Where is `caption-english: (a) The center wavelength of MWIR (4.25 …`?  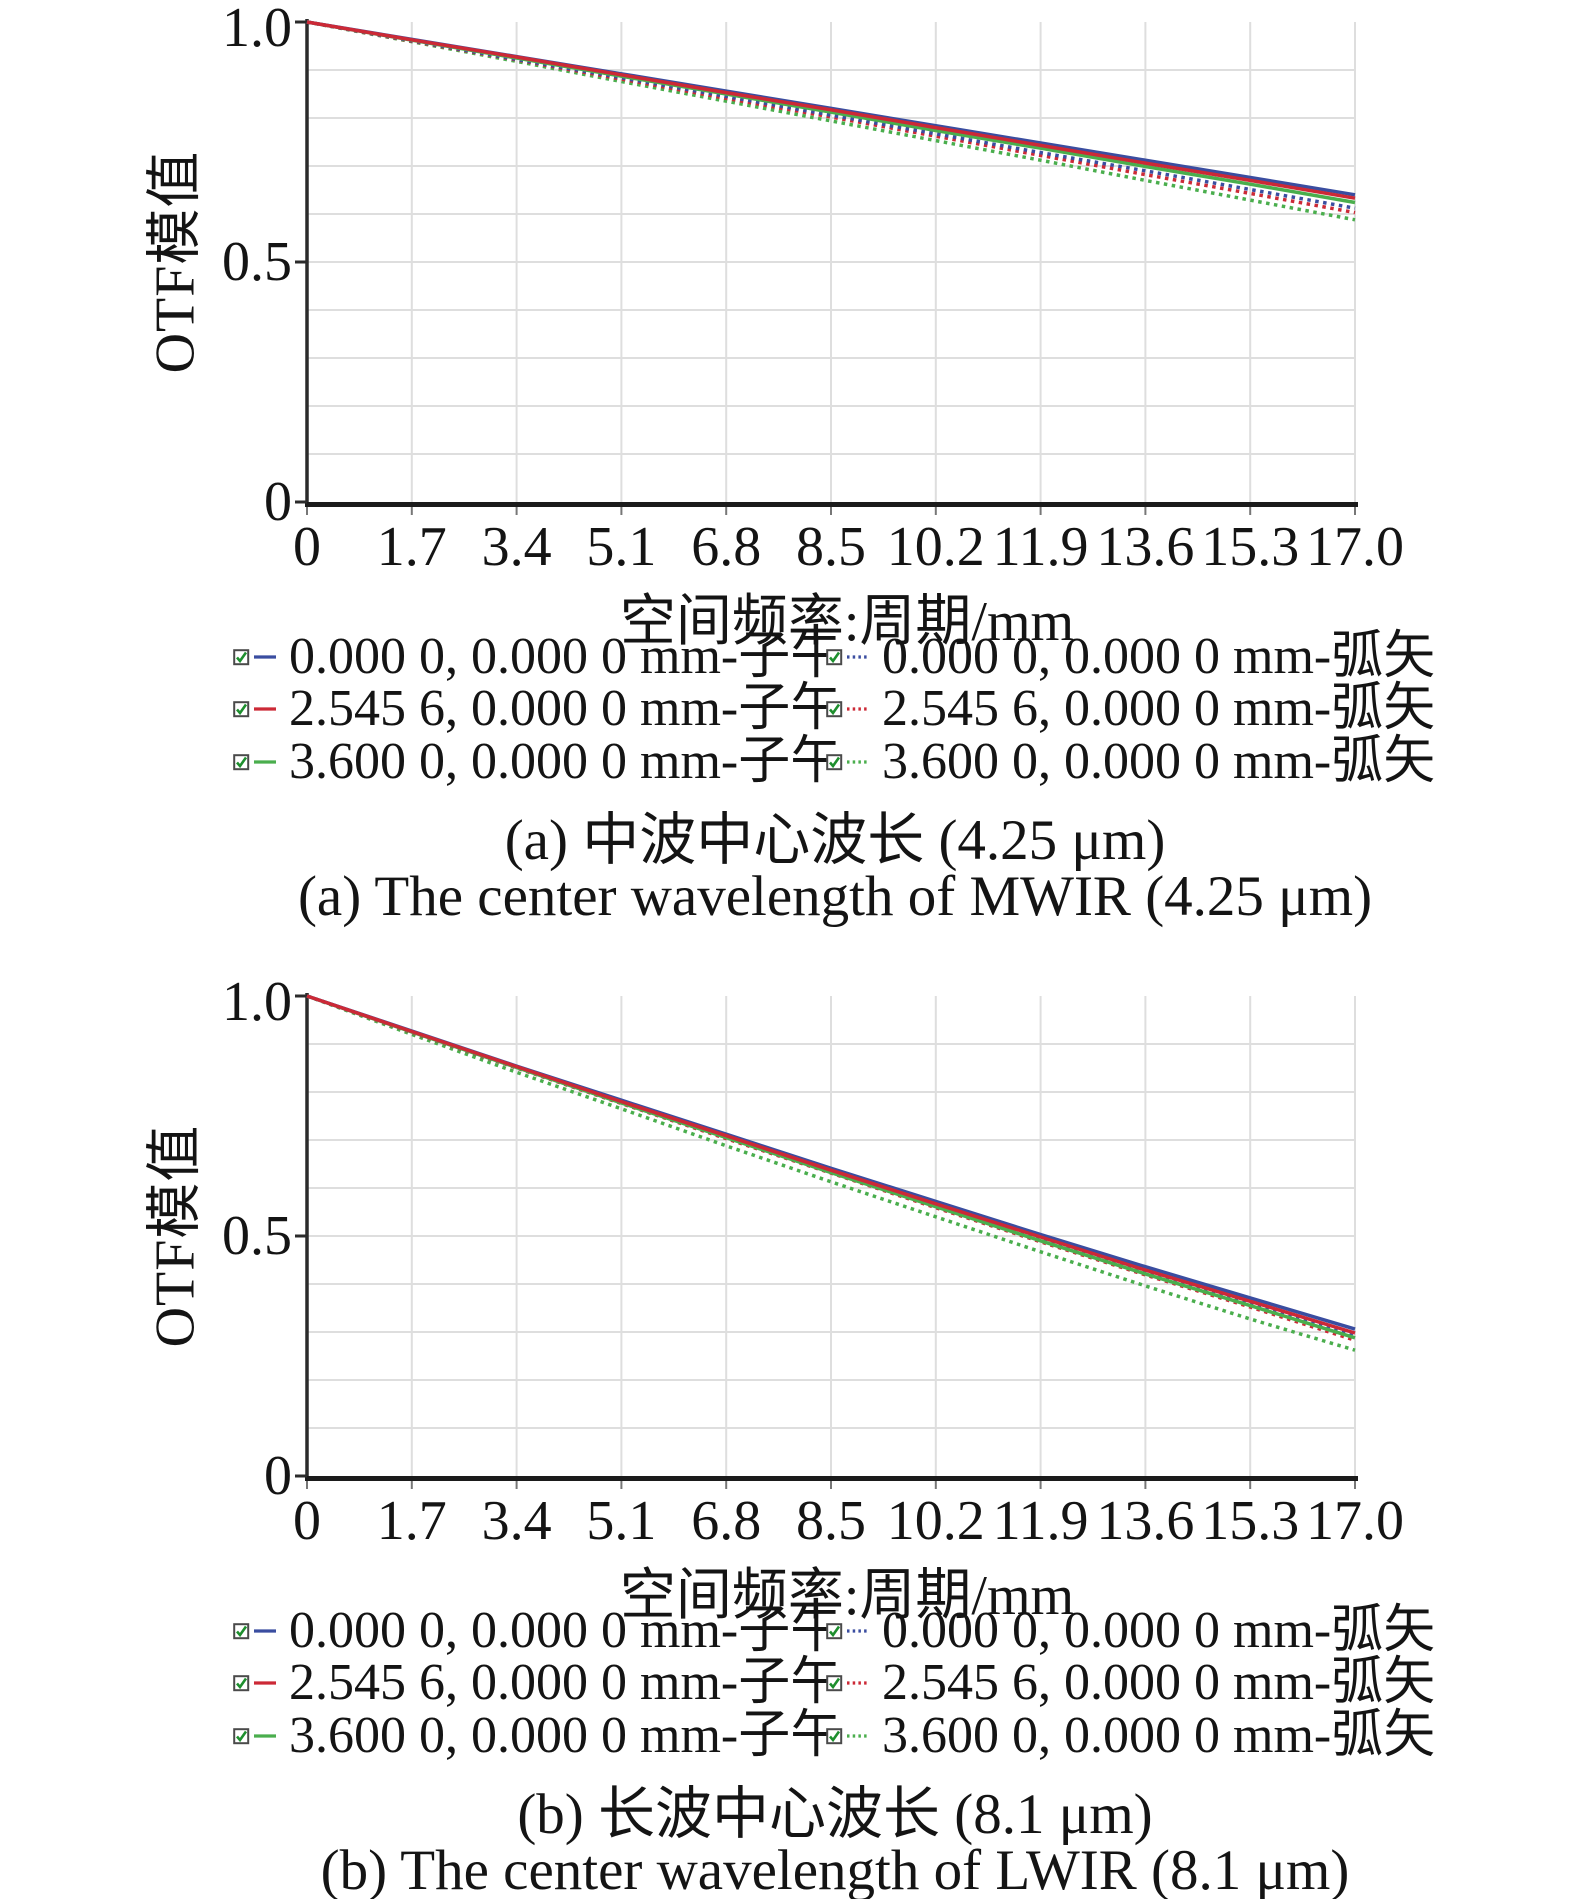
caption-english: (a) The center wavelength of MWIR (4.25 … is located at coordinates (835, 896).